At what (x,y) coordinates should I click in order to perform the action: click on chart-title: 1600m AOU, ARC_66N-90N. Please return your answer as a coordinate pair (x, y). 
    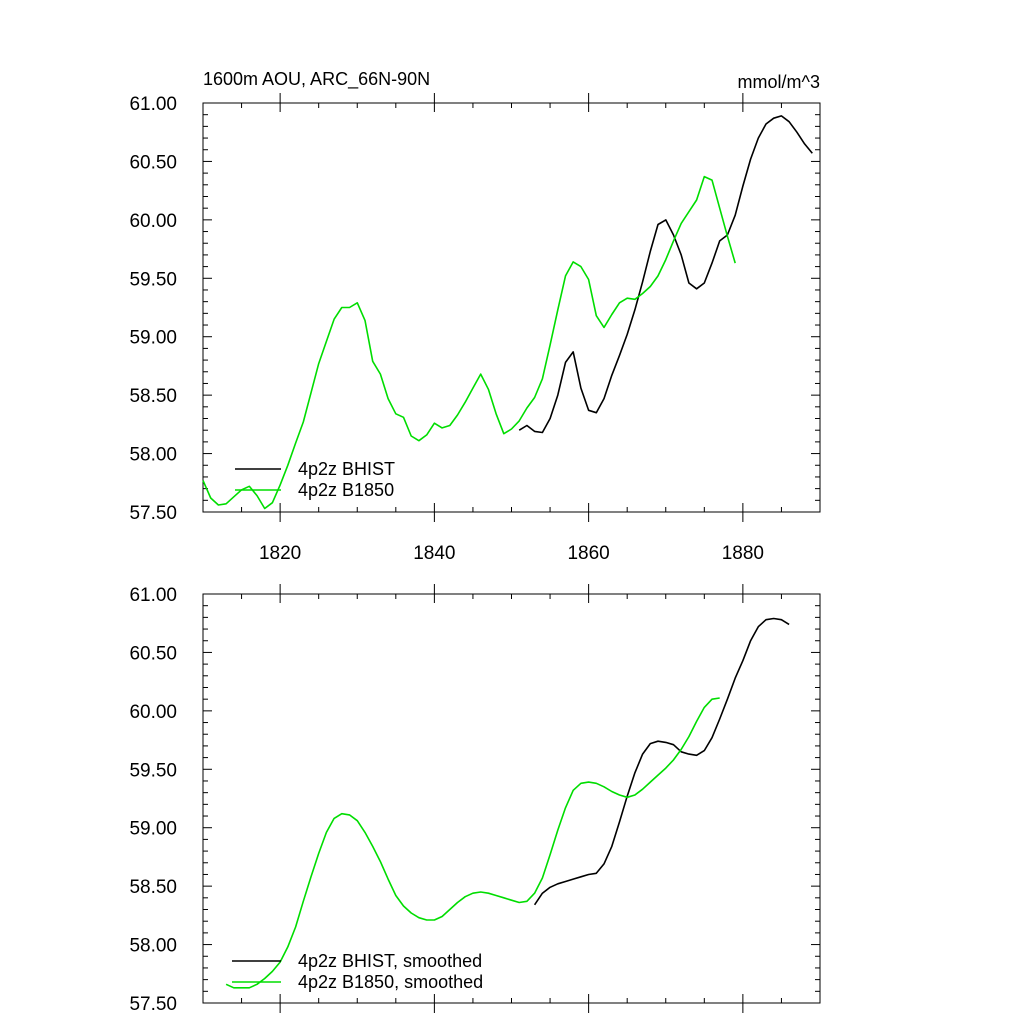
    Looking at the image, I should click on (316, 79).